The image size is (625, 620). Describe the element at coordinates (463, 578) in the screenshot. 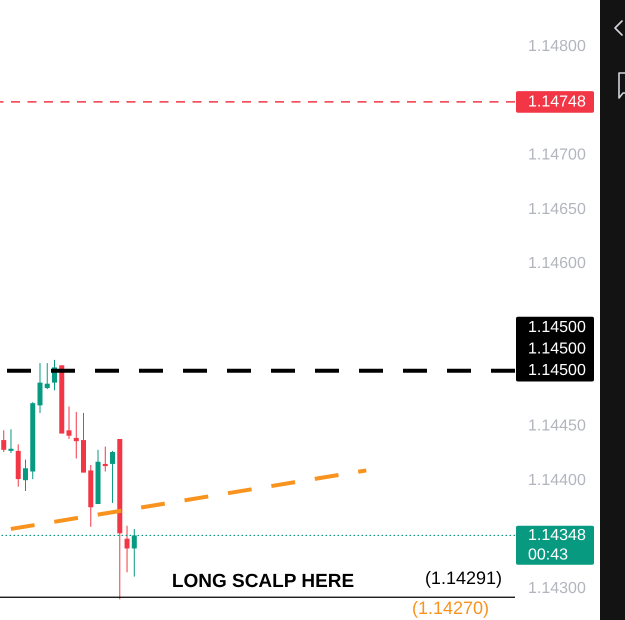

I see `ref-line-label: (1.14291)` at that location.